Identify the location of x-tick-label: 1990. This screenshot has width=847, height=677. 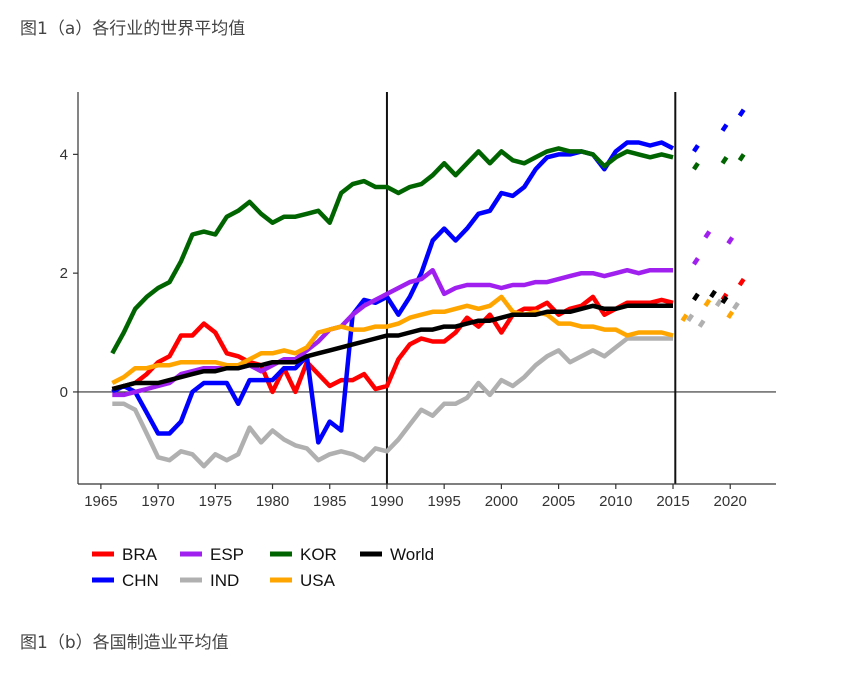
(386, 501).